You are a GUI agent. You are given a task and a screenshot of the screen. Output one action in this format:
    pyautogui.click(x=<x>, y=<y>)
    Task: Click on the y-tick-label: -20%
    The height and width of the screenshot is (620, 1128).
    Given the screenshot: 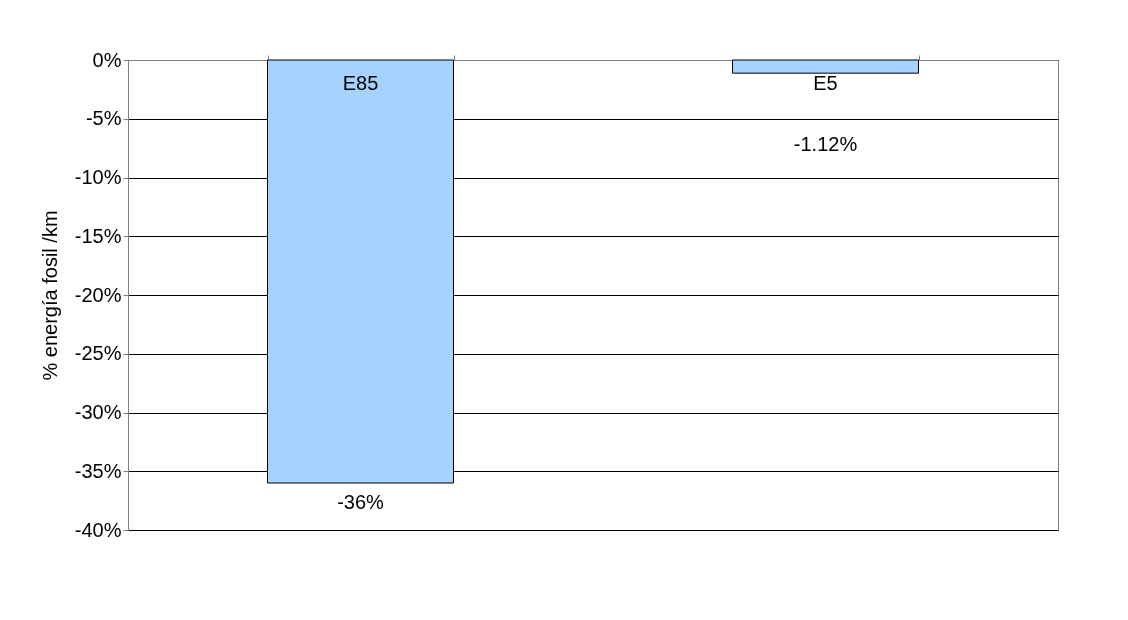 What is the action you would take?
    pyautogui.click(x=98, y=294)
    